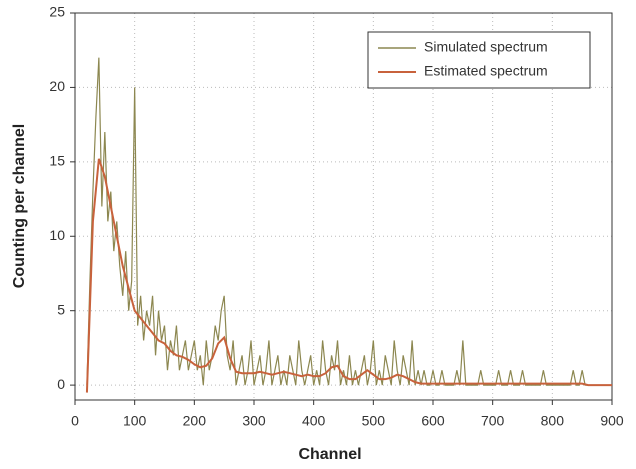 This screenshot has height=469, width=636. What do you see at coordinates (57, 161) in the screenshot?
I see `y-tick-label: 15` at bounding box center [57, 161].